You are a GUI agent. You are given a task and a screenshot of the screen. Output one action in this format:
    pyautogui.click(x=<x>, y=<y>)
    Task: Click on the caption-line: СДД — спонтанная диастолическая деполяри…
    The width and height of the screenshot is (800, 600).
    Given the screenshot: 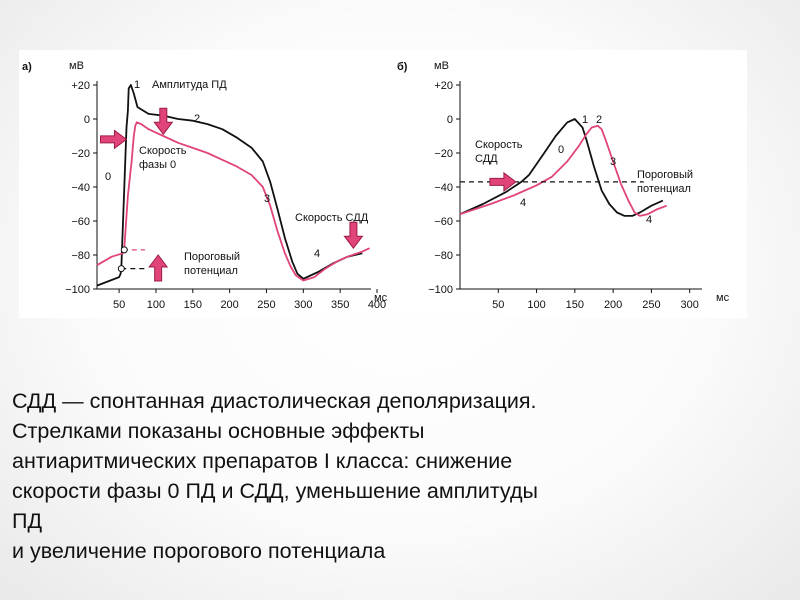 What is the action you would take?
    pyautogui.click(x=274, y=401)
    